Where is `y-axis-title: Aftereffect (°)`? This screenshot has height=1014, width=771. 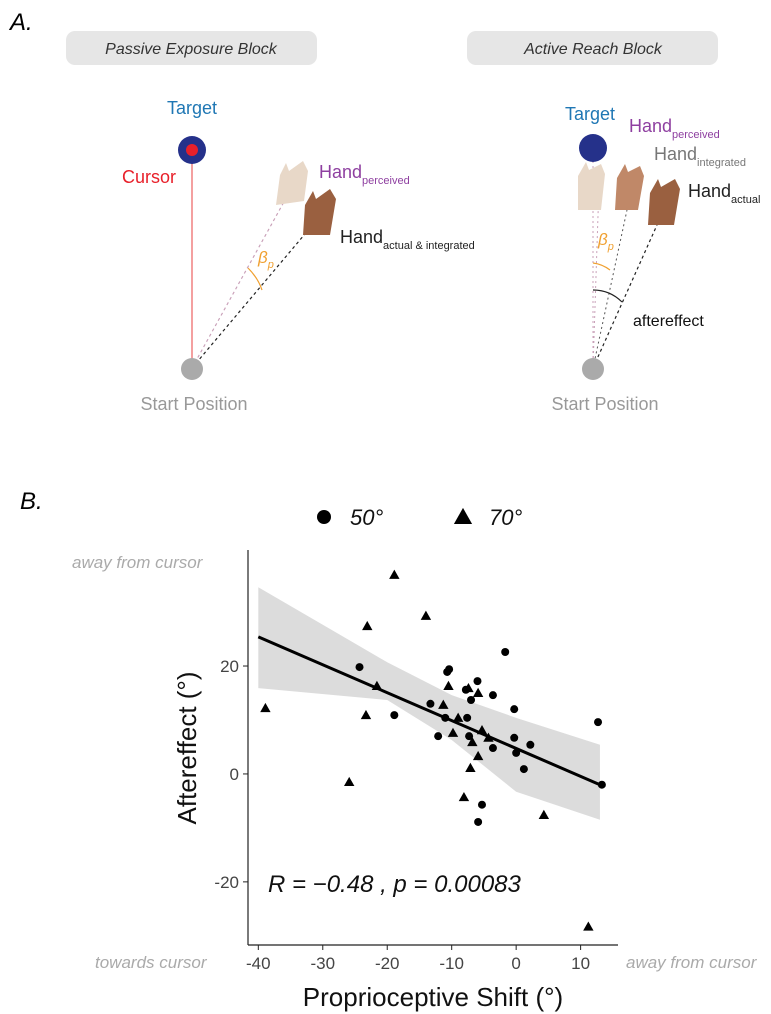
y-axis-title: Aftereffect (°) is located at coordinates (187, 748).